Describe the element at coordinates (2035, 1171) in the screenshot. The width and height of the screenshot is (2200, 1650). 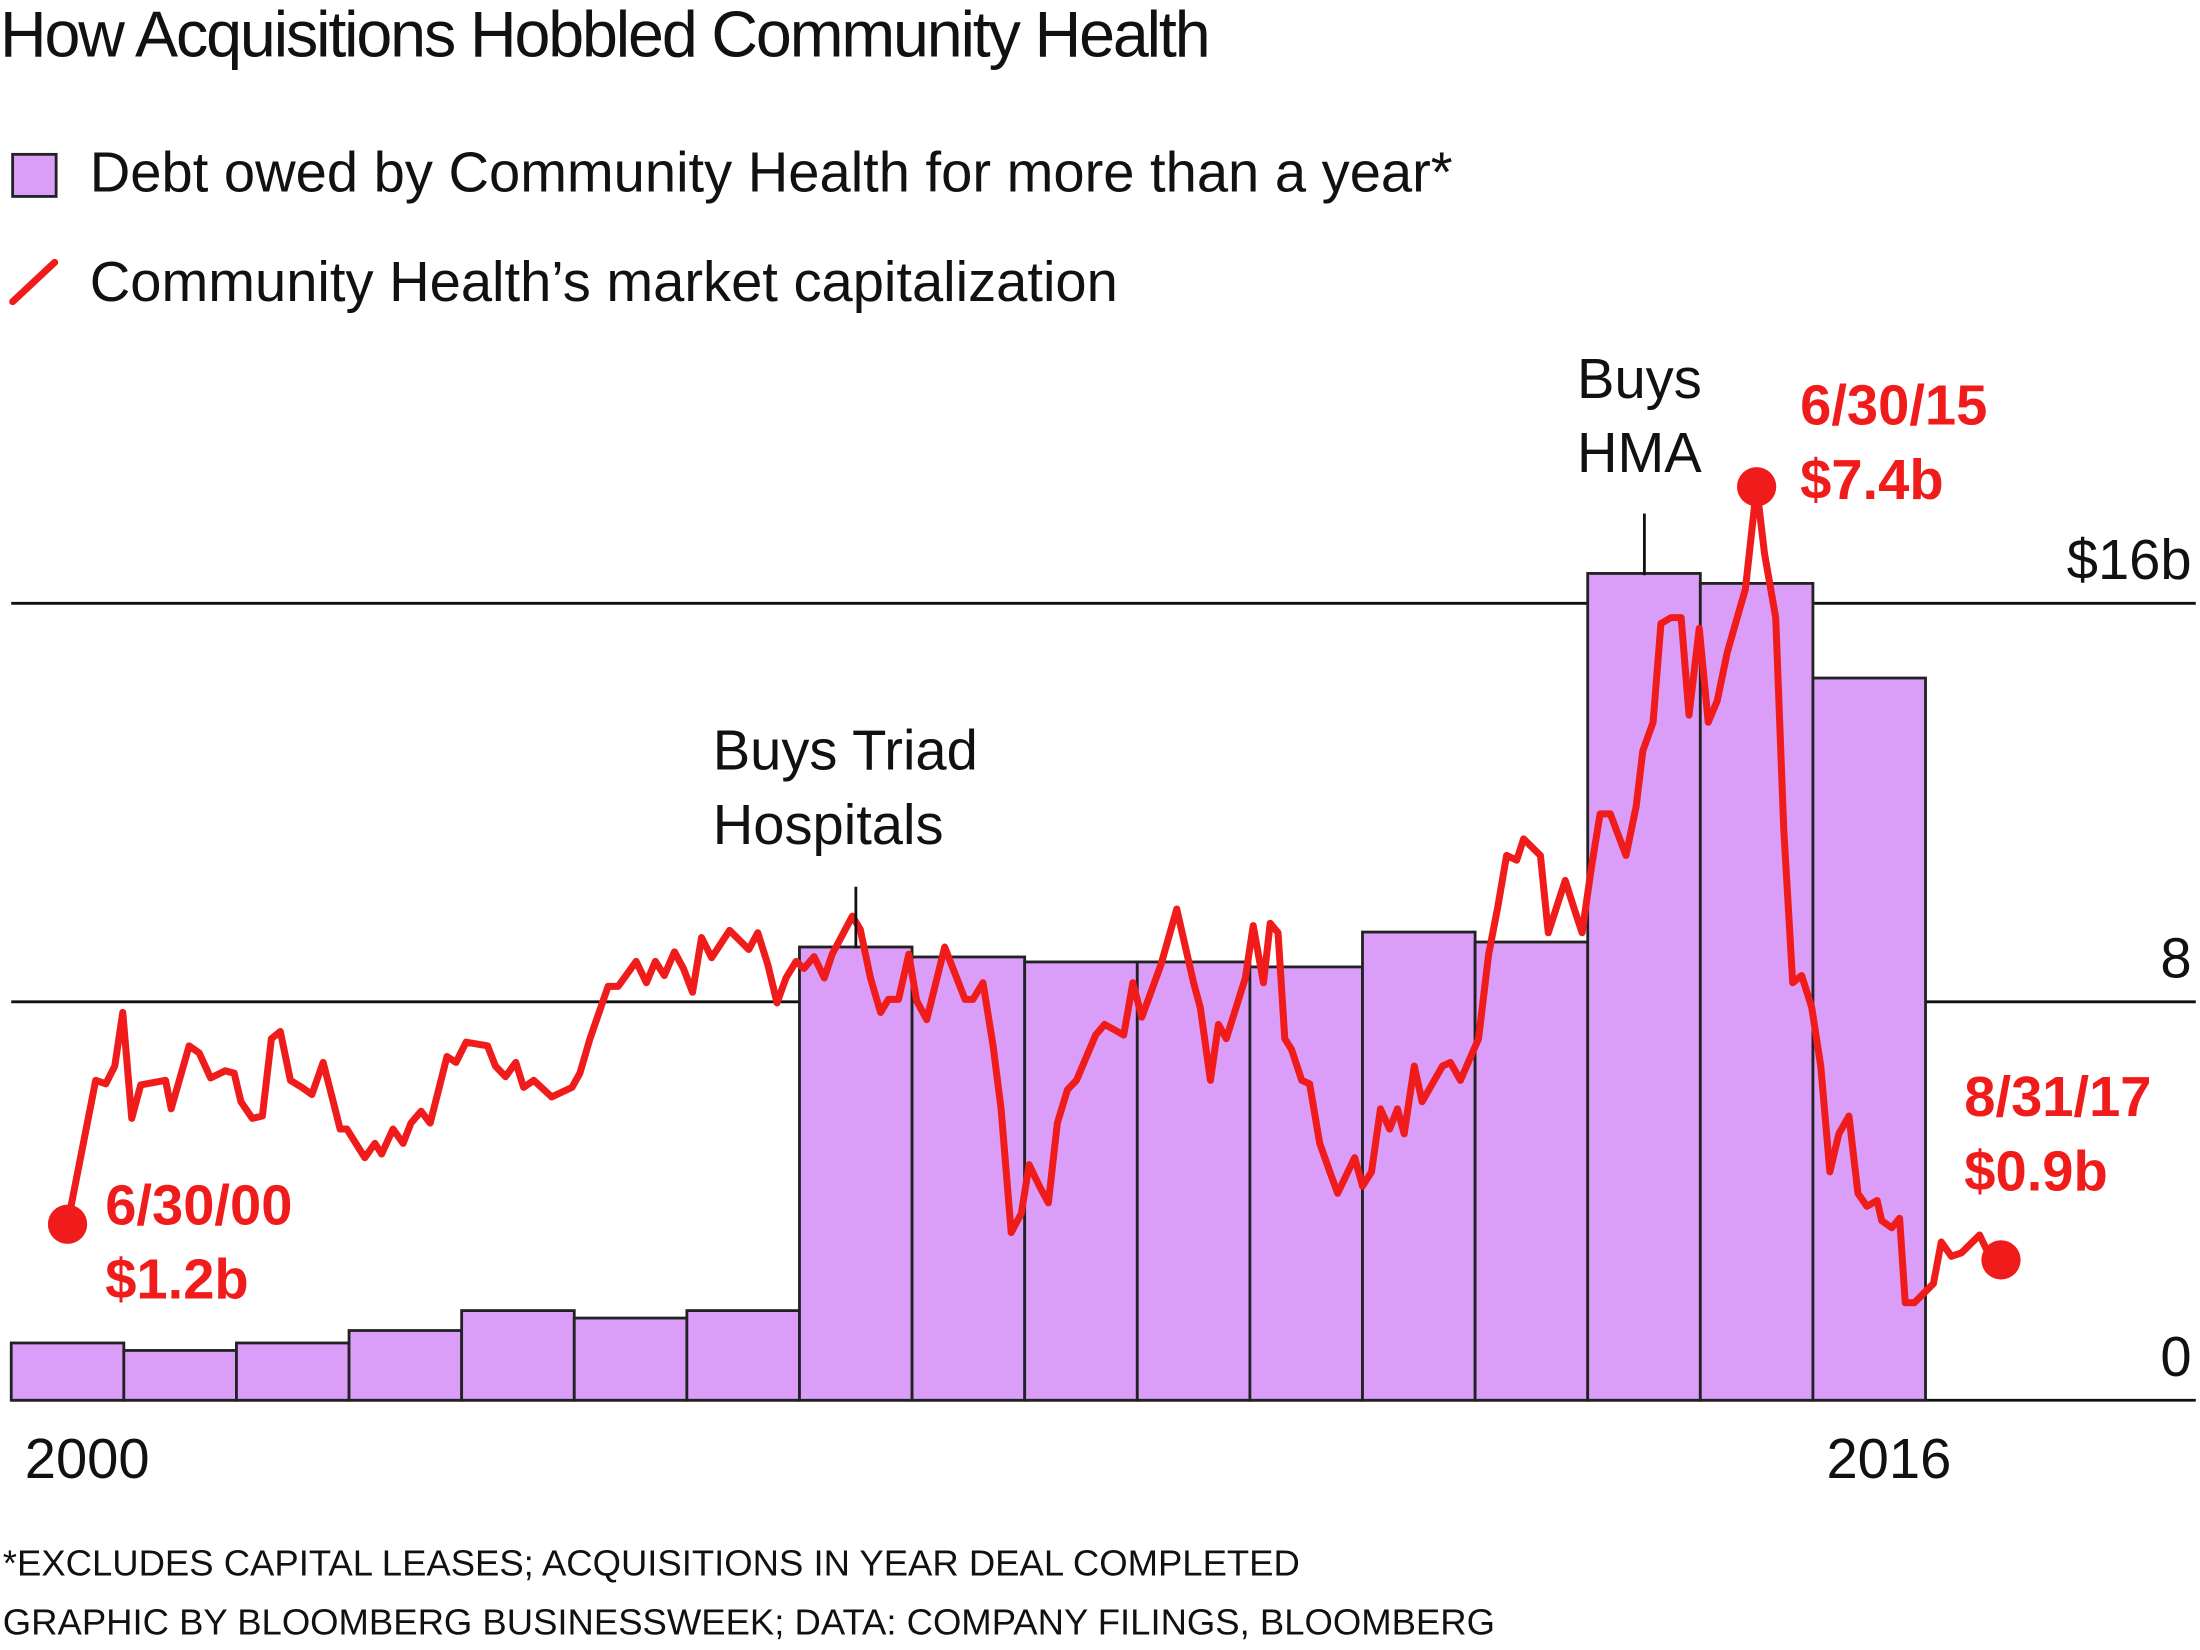
I see `callout-value: $0.9b` at that location.